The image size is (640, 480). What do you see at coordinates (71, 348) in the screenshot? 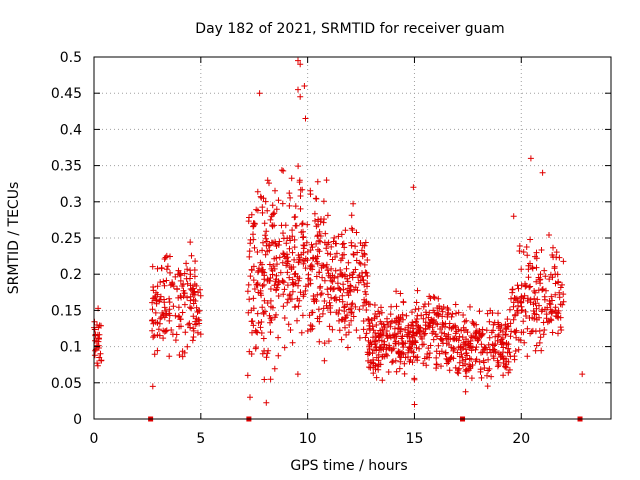
I see `y-tick-label: 0.1` at bounding box center [71, 348].